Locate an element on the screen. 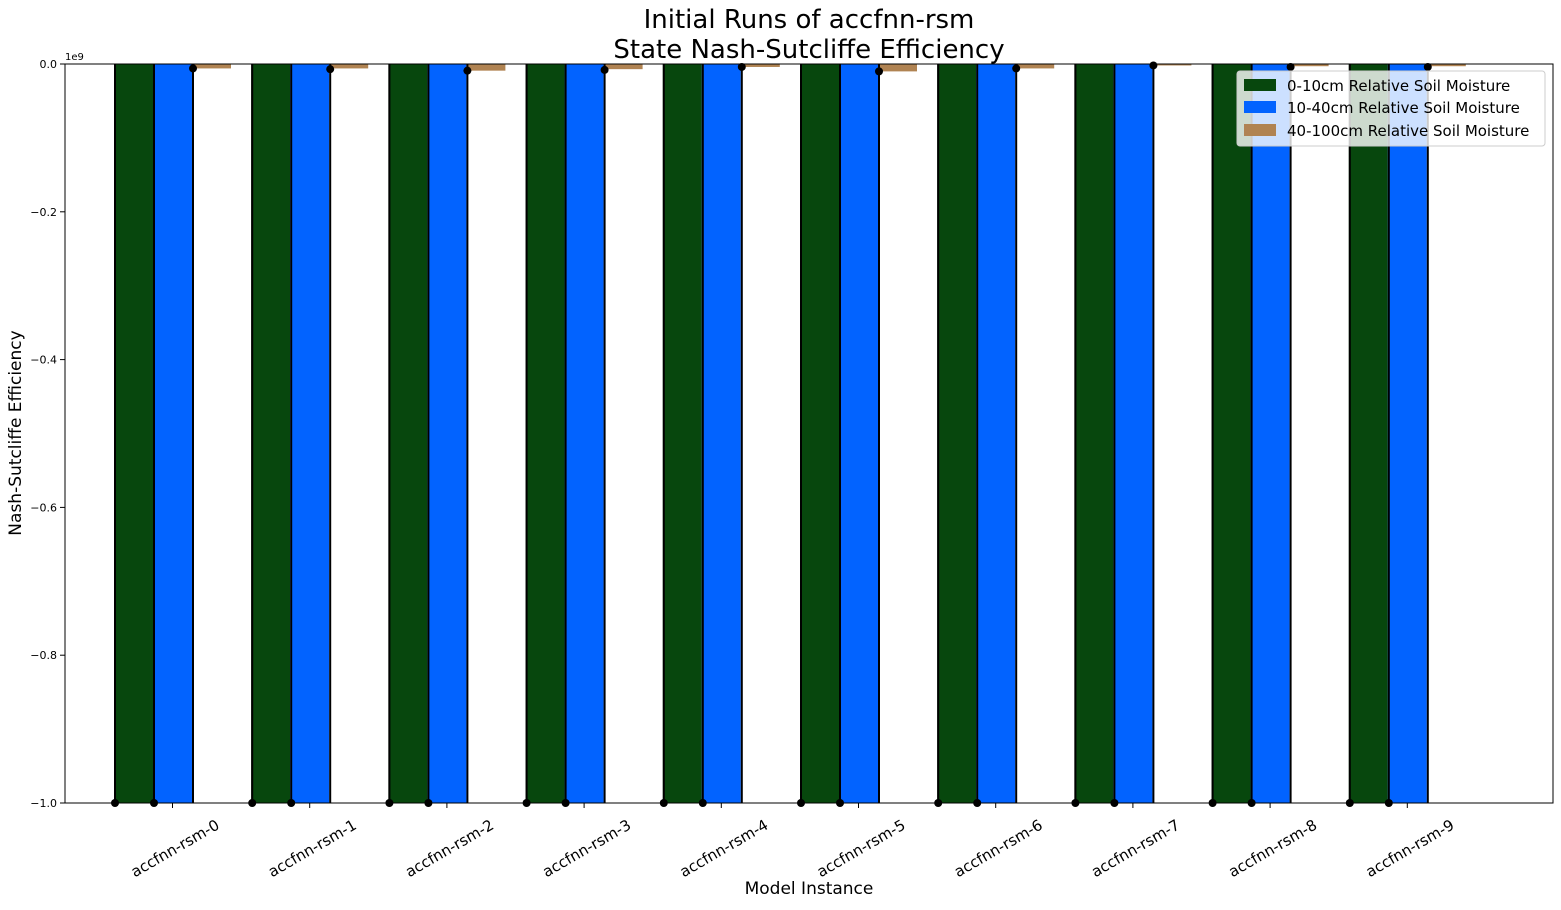  y-tick-label-3: −0.6 is located at coordinates (43, 507).